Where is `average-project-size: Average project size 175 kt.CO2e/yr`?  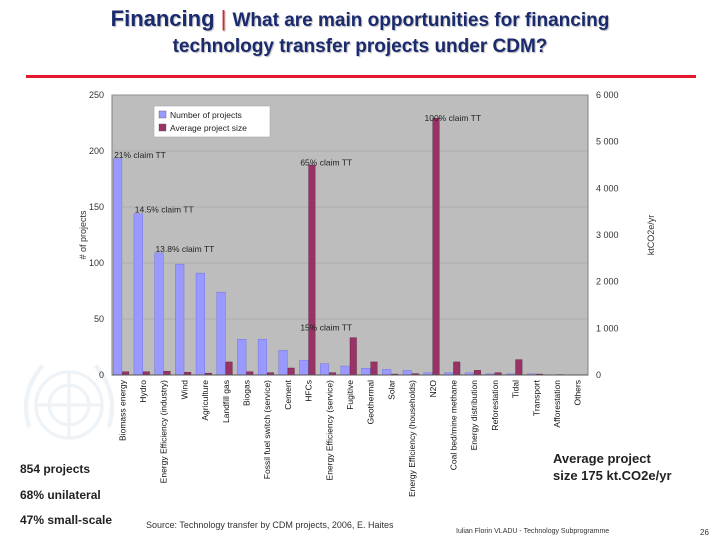
average-project-size: Average project size 175 kt.CO2e/yr is located at coordinates (612, 467).